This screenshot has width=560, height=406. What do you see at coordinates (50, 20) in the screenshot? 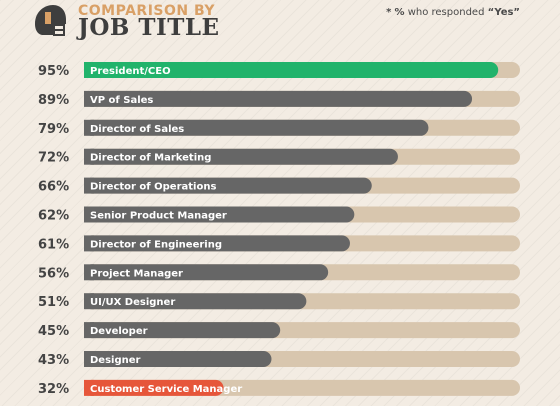
I see `football-helmet-icon` at bounding box center [50, 20].